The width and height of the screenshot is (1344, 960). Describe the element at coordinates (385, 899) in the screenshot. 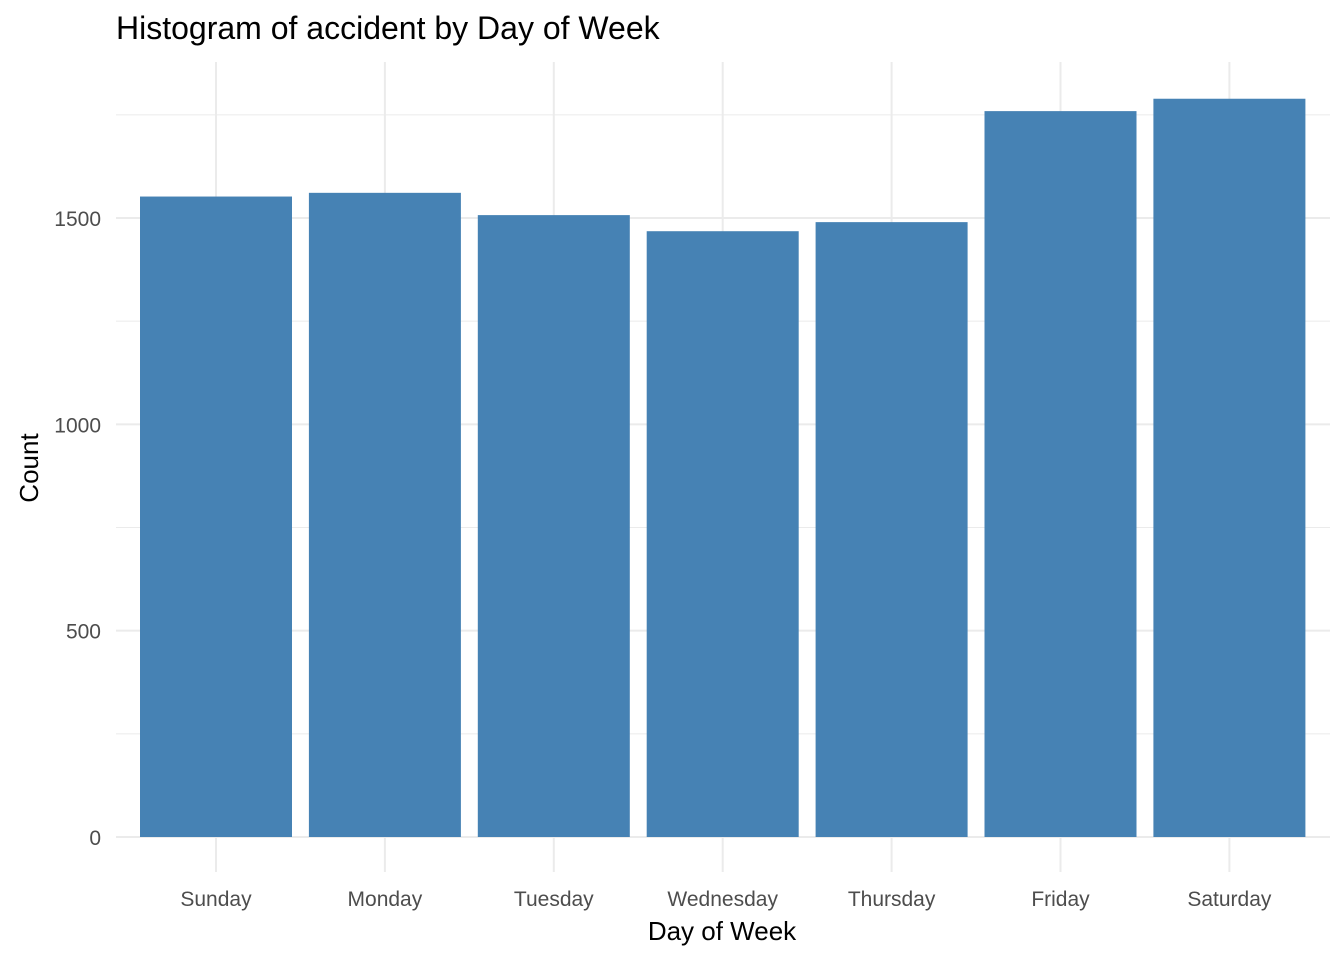

I see `x-tick-label: Monday` at that location.